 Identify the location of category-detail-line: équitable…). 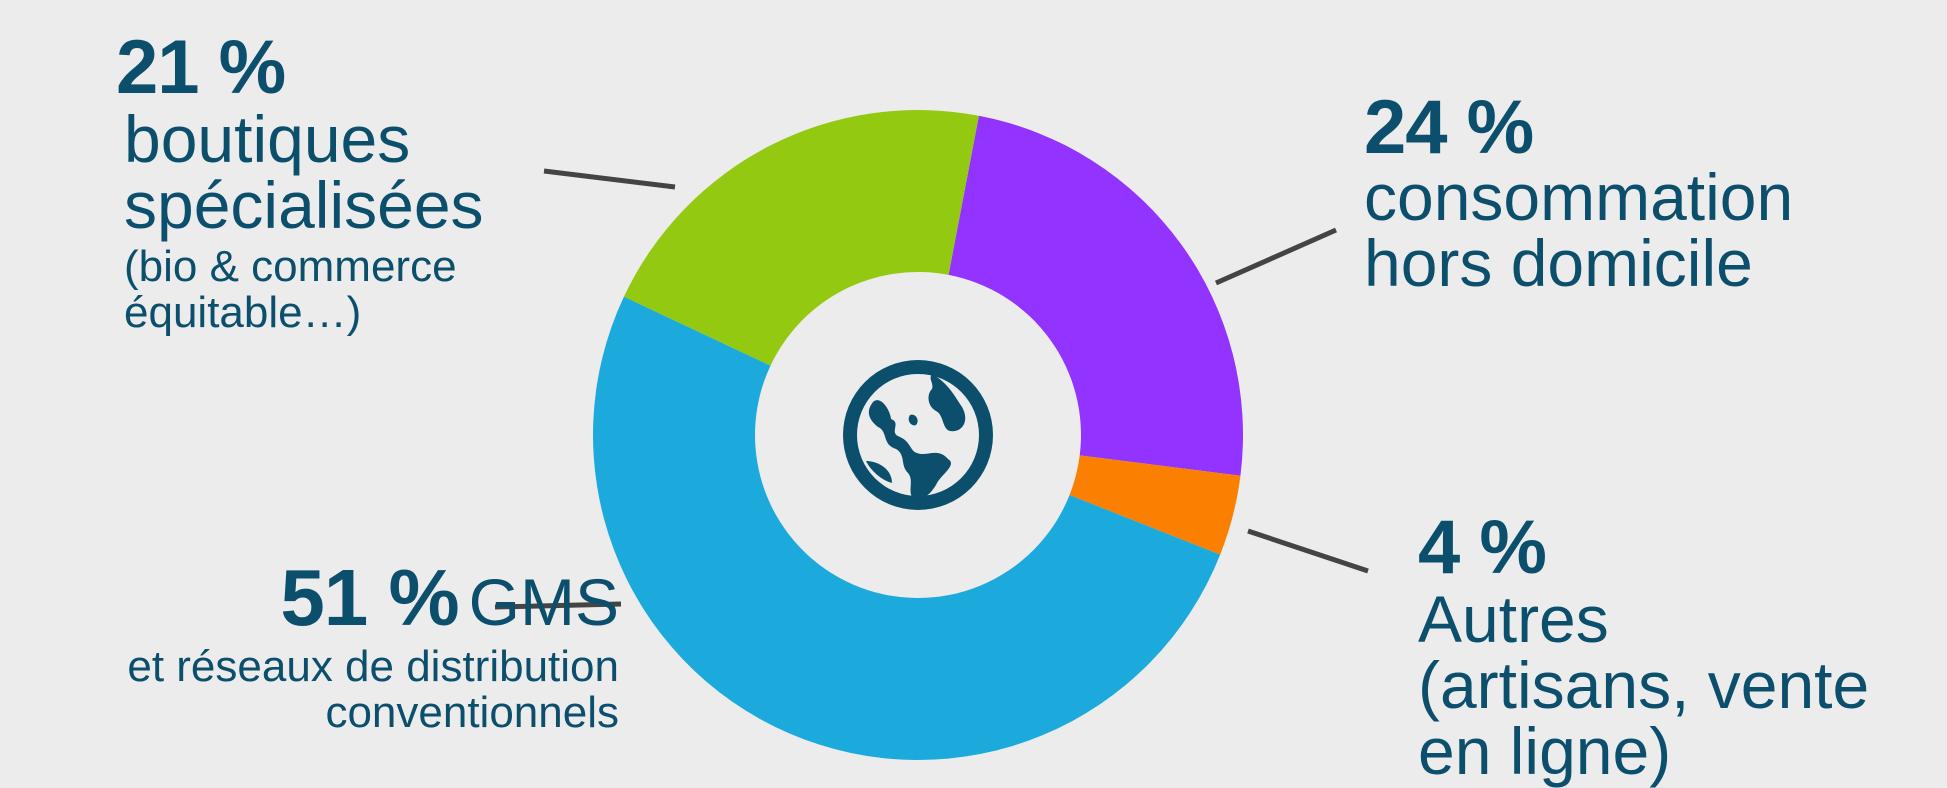
(243, 313).